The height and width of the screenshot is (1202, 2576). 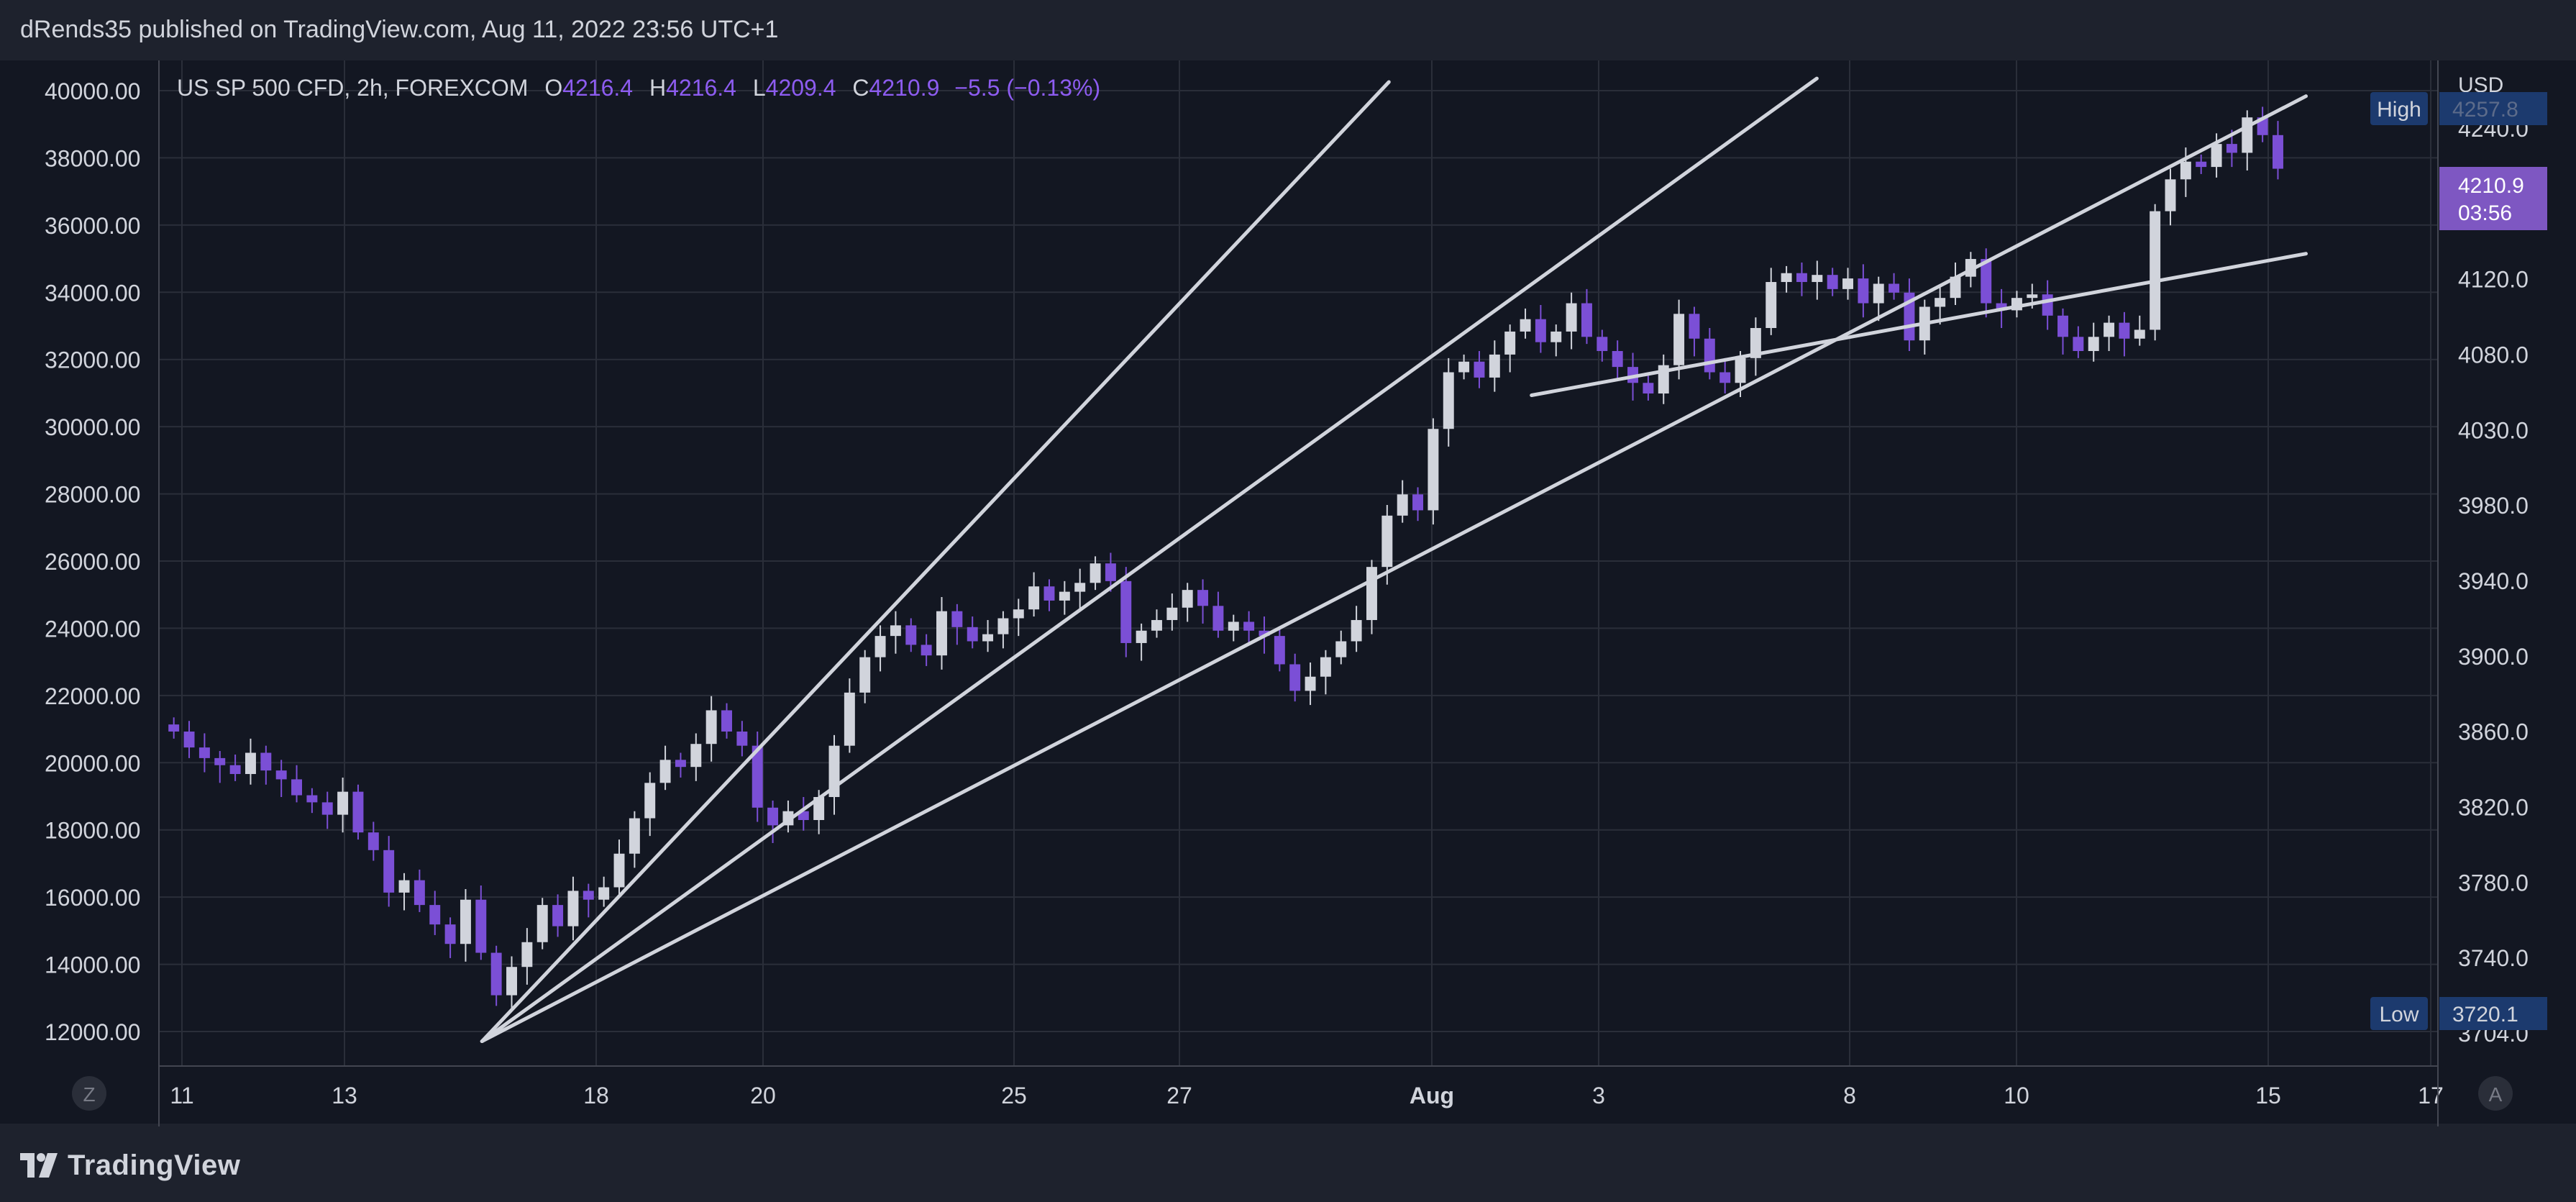 What do you see at coordinates (2491, 186) in the screenshot?
I see `last-price-text: 4210.9` at bounding box center [2491, 186].